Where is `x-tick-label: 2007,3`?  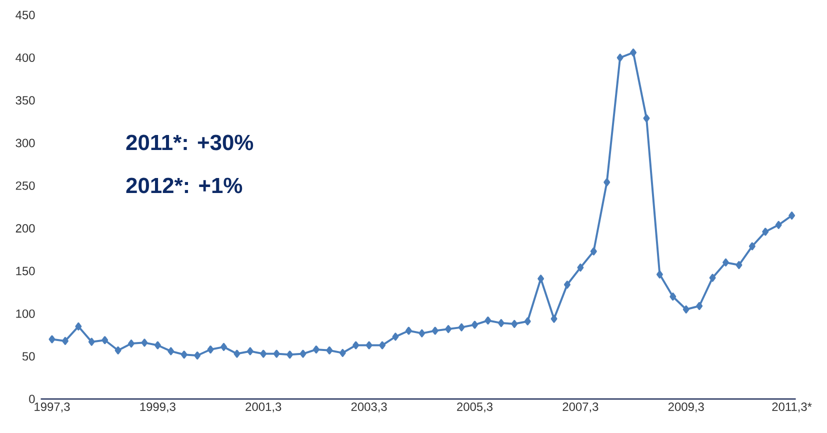
x-tick-label: 2007,3 is located at coordinates (580, 407).